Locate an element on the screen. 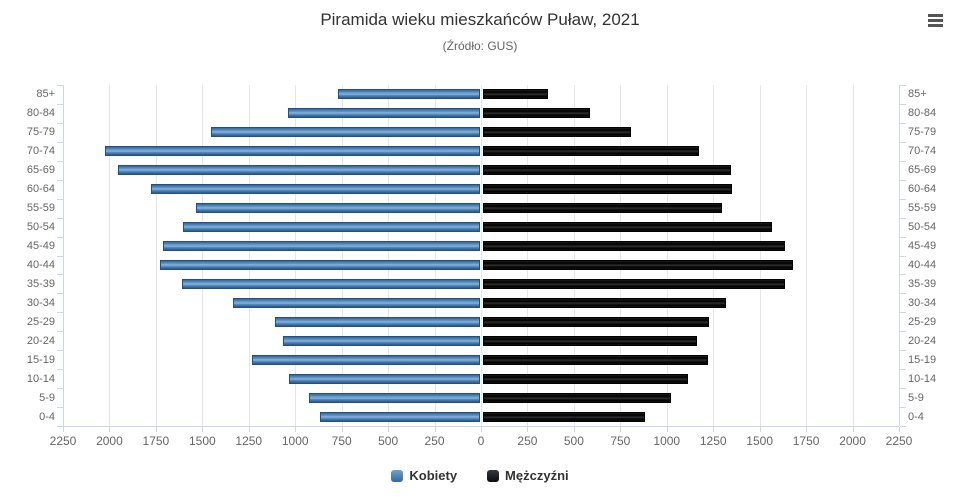  legend-swatch-mezczyzni is located at coordinates (493, 475).